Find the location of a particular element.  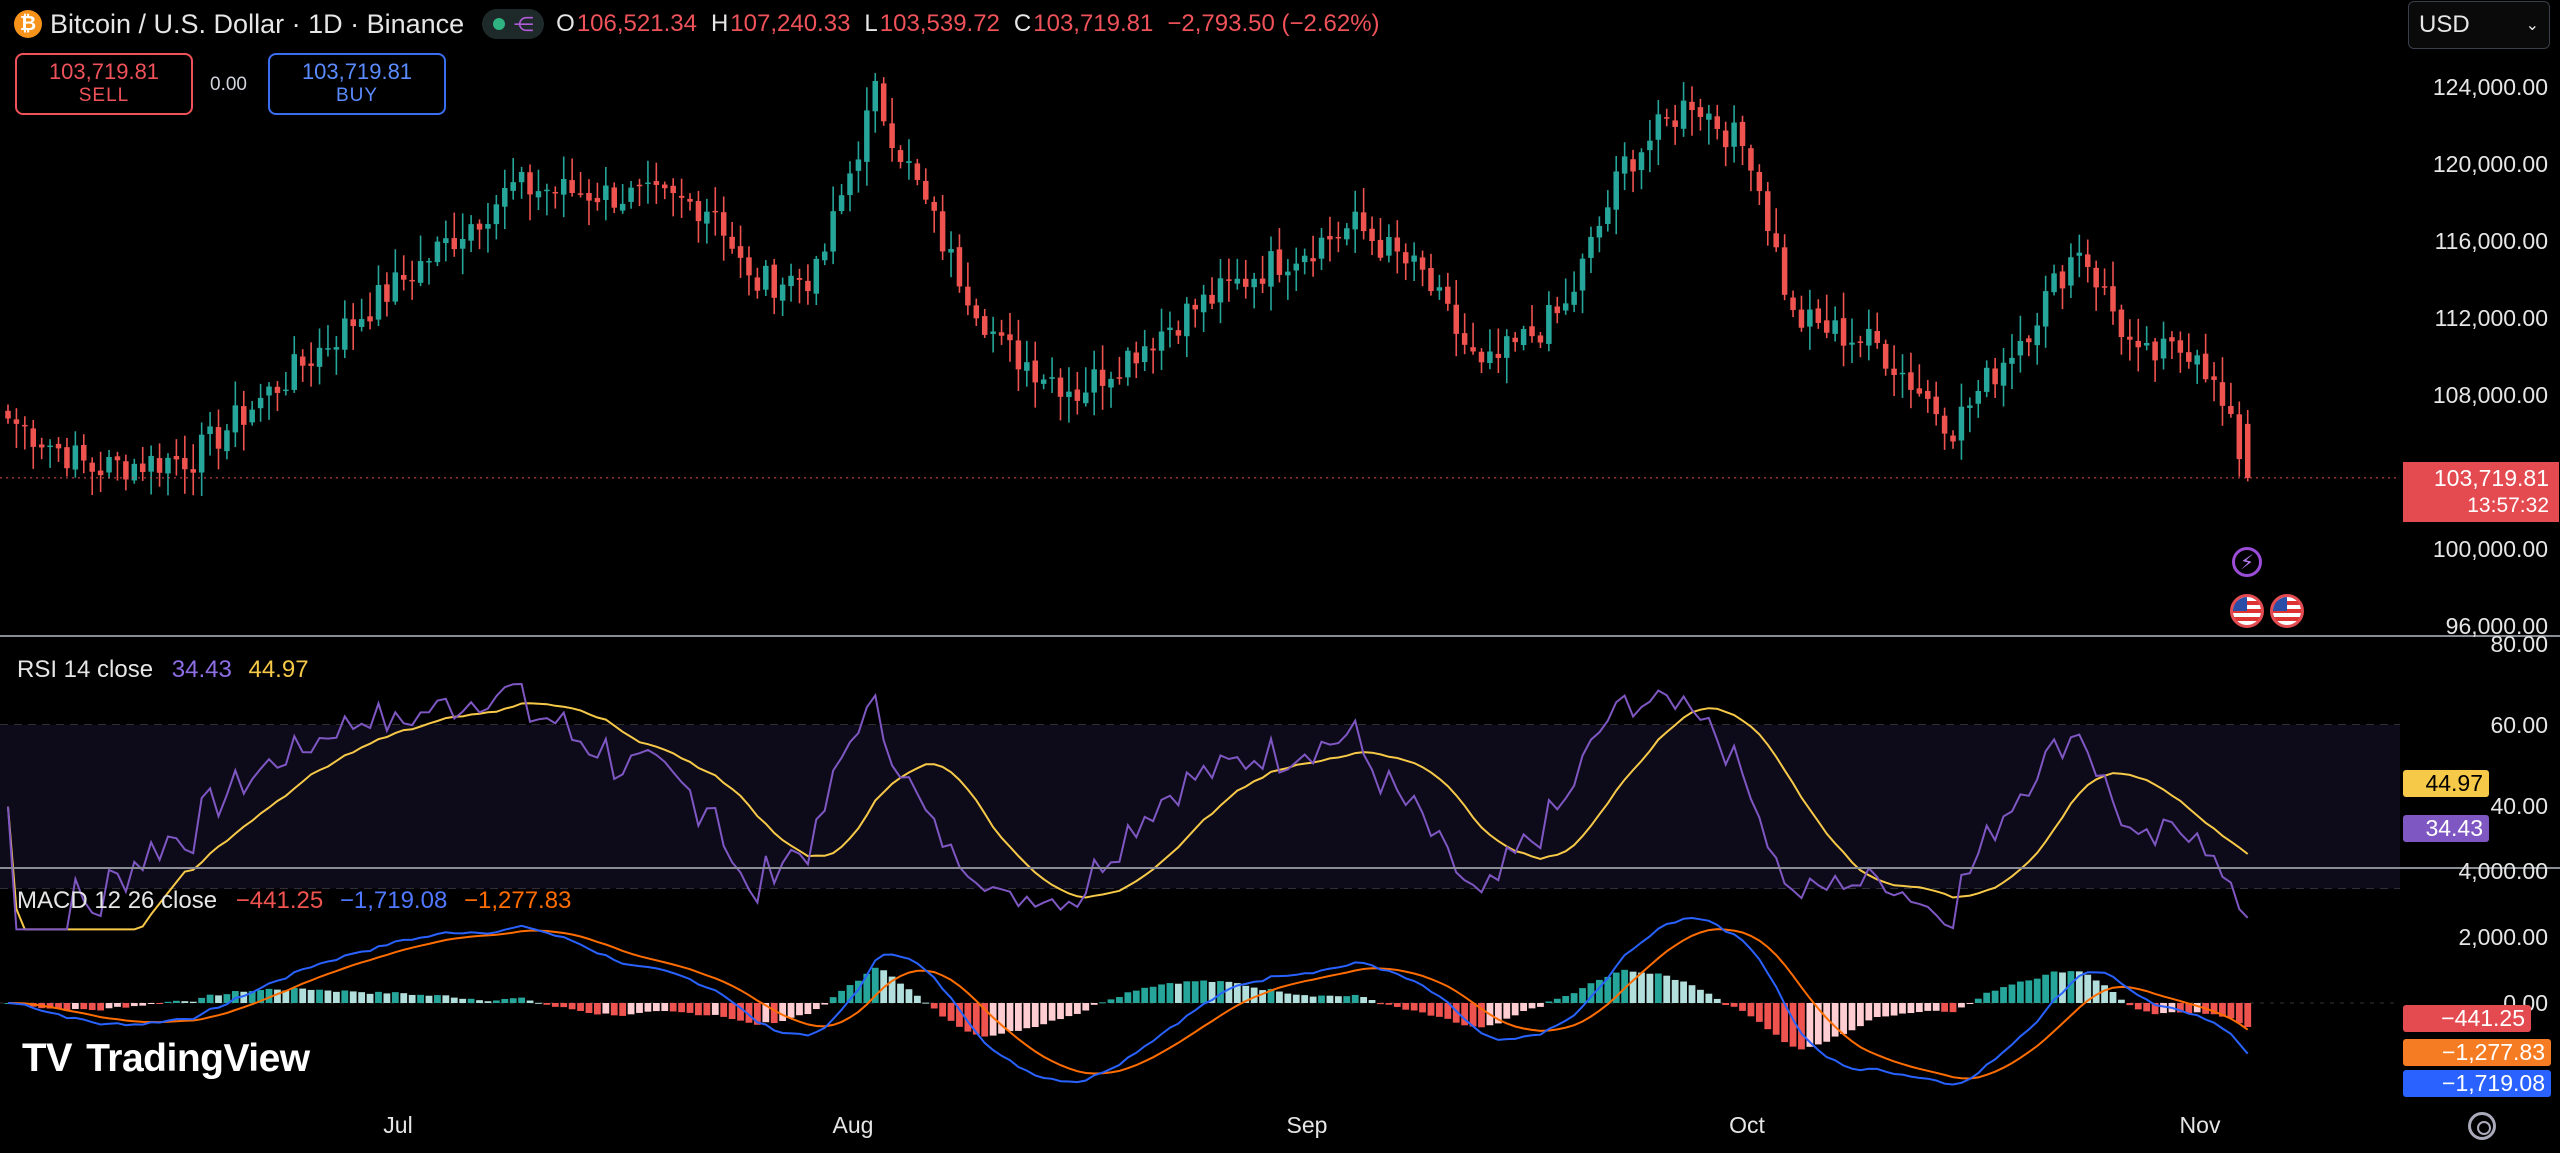

currency-select: USD ⌄ is located at coordinates (2479, 25).